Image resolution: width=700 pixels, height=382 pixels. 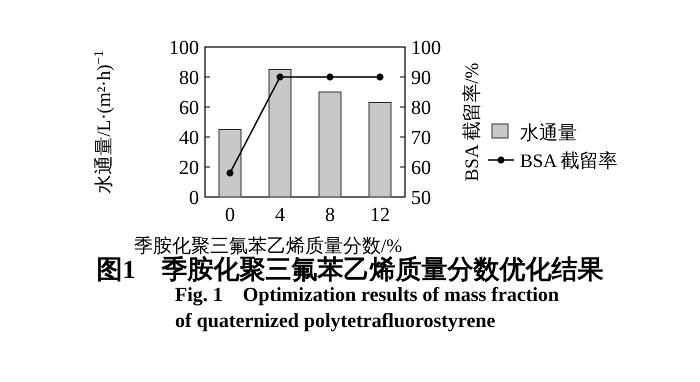 I want to click on y-tick-label: 100, so click(x=184, y=48).